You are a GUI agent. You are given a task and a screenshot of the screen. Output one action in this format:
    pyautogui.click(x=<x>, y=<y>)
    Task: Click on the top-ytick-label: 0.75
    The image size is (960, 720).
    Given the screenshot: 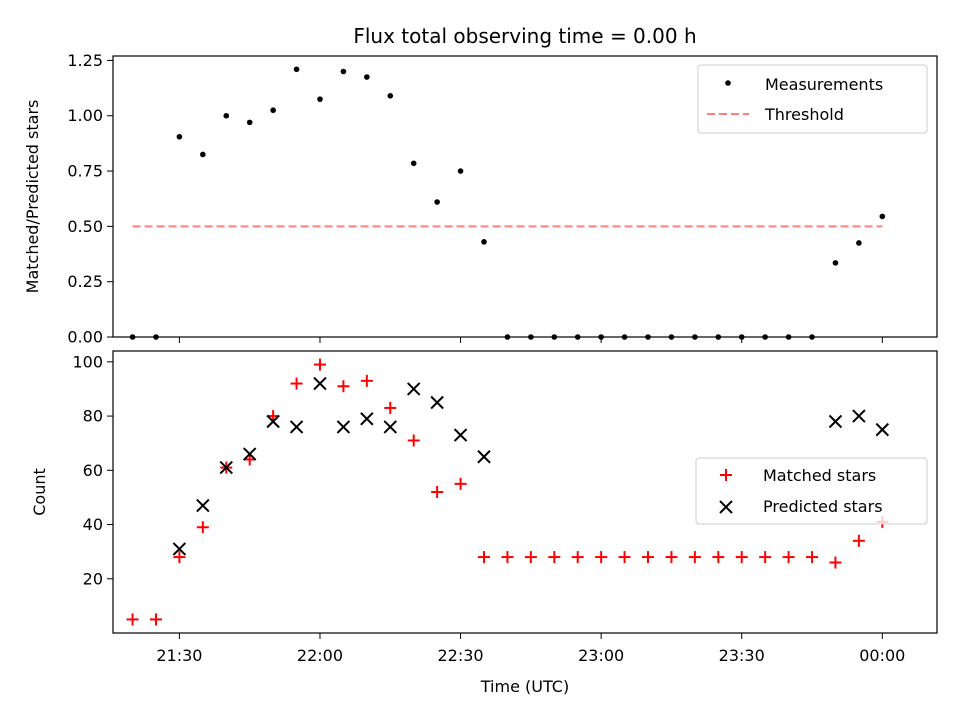 What is the action you would take?
    pyautogui.click(x=85, y=171)
    